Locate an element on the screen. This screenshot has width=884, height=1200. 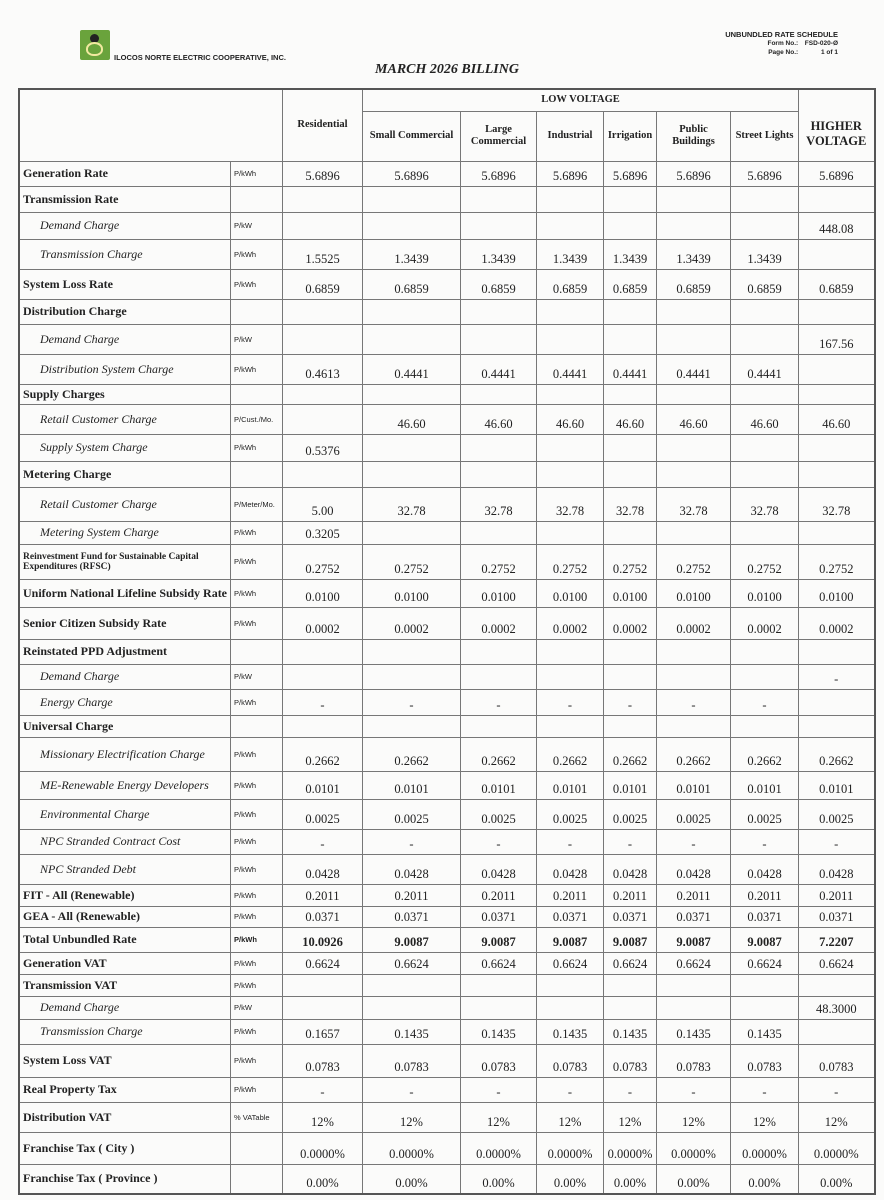
row-unit: P/Cust./Mo. is located at coordinates (257, 419).